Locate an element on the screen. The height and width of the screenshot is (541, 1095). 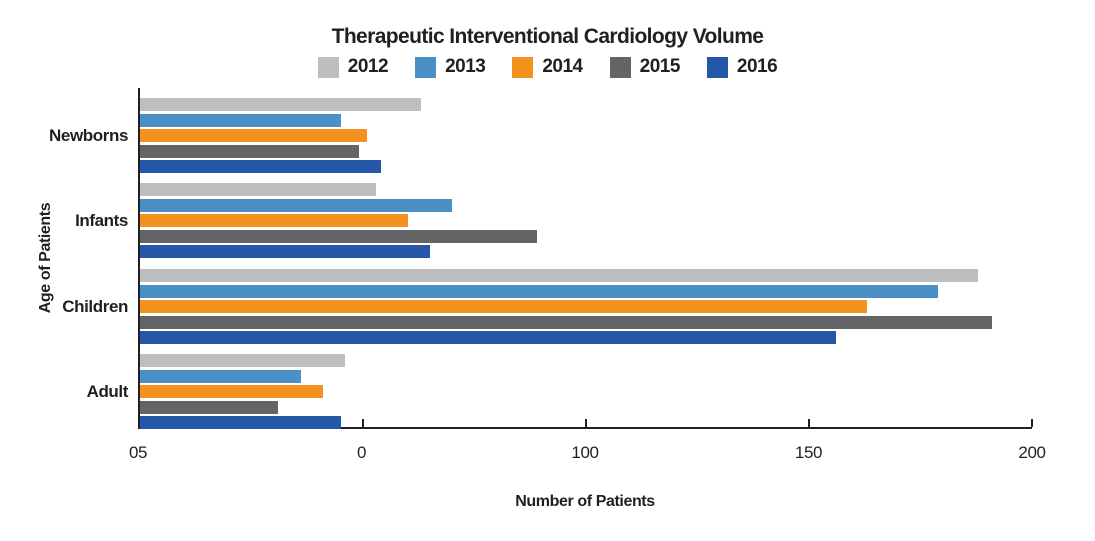
bar-infants-2012: 53 is located at coordinates (258, 189).